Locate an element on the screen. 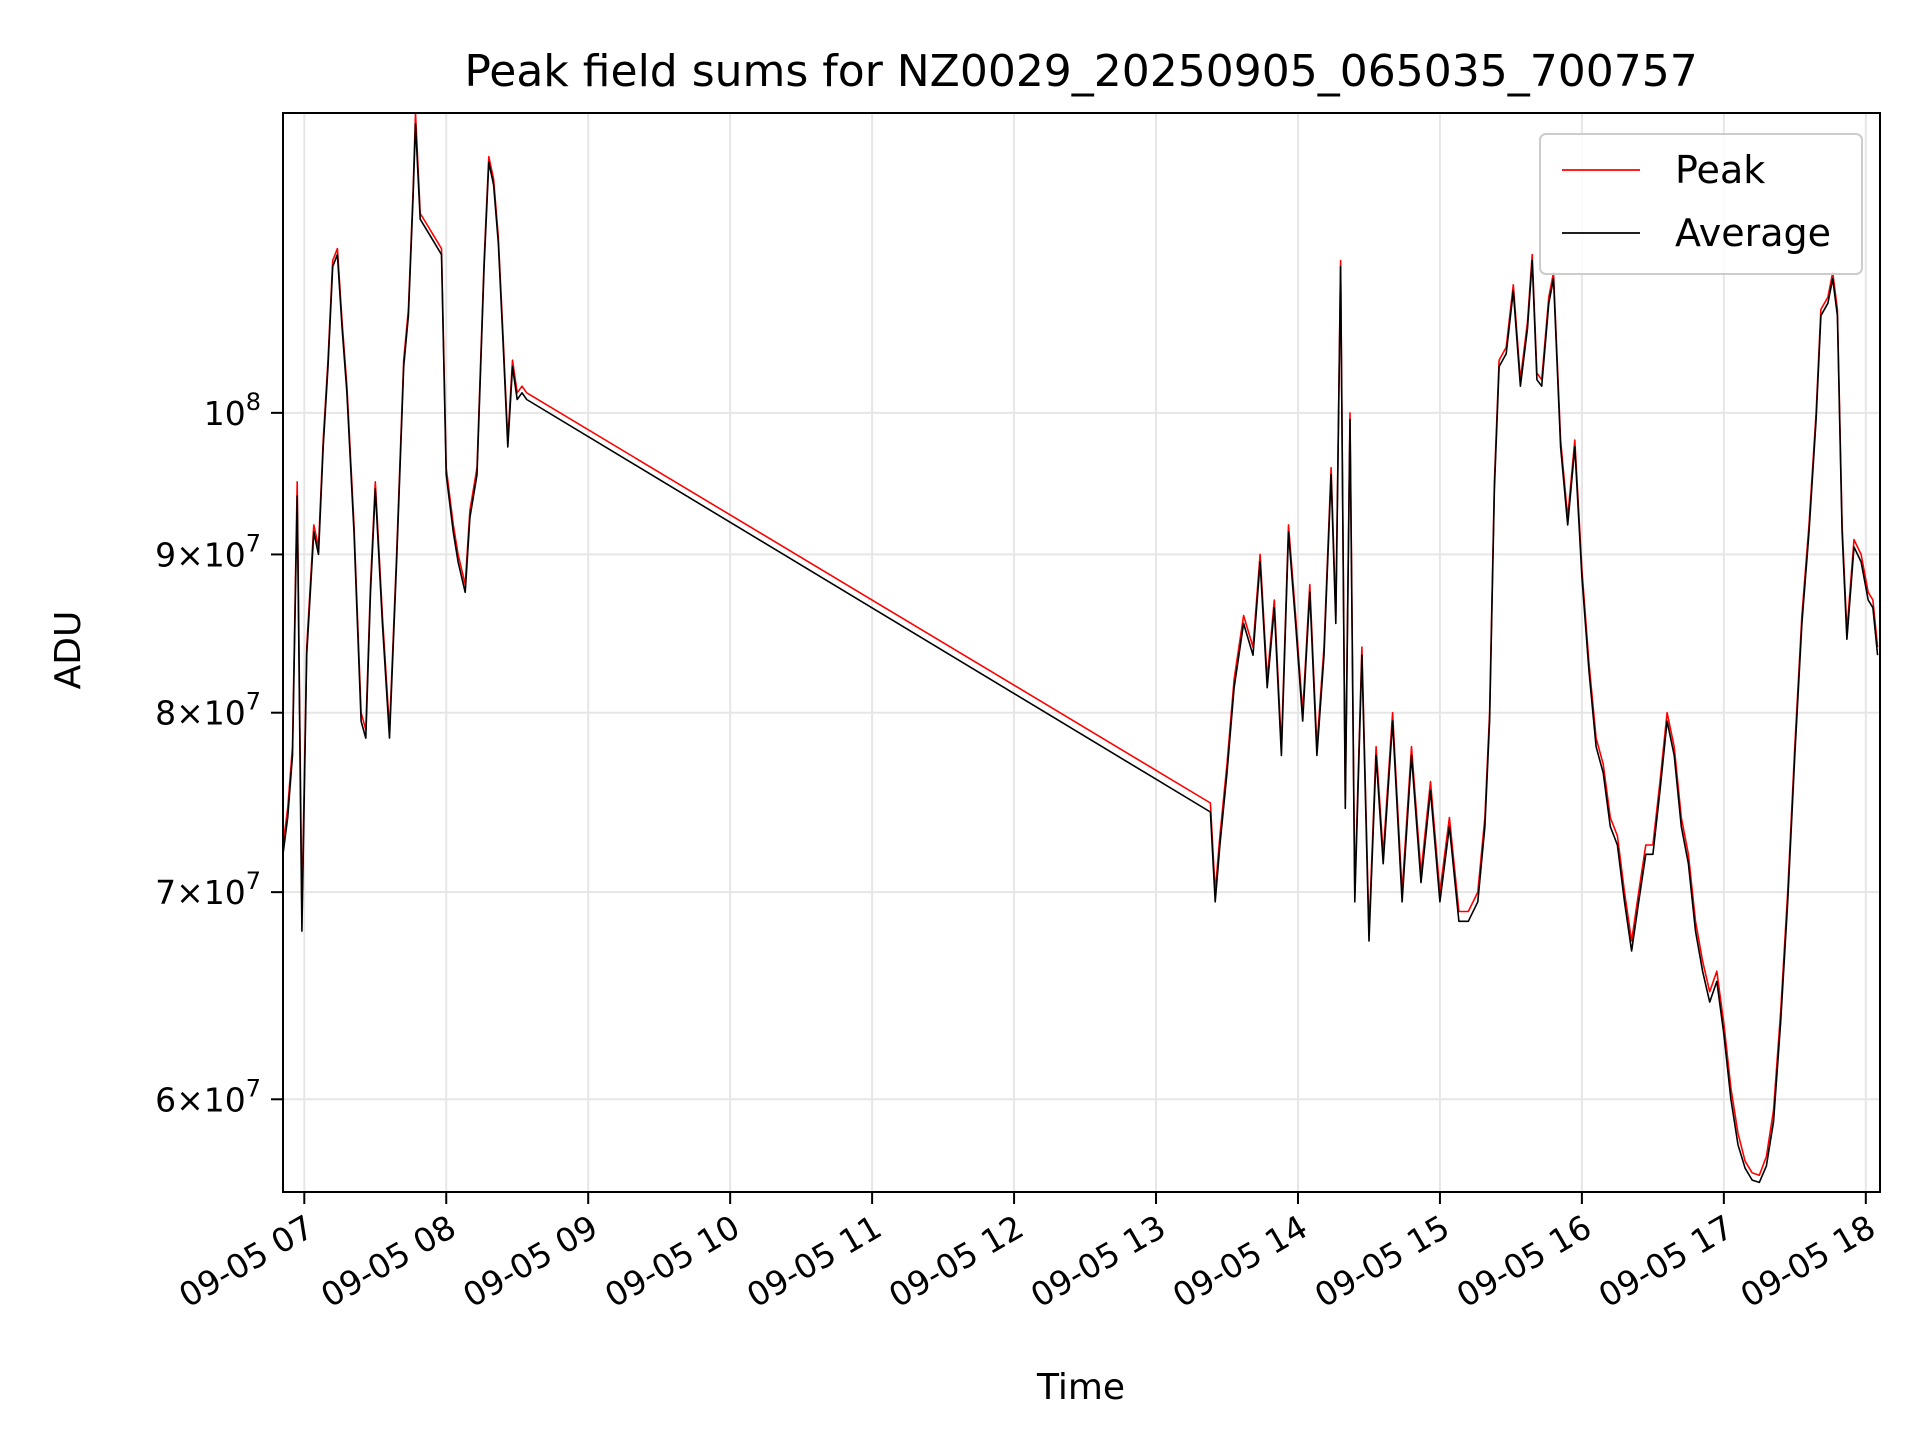 This screenshot has height=1440, width=1920. y-tick-exponent: 8 is located at coordinates (253, 402).